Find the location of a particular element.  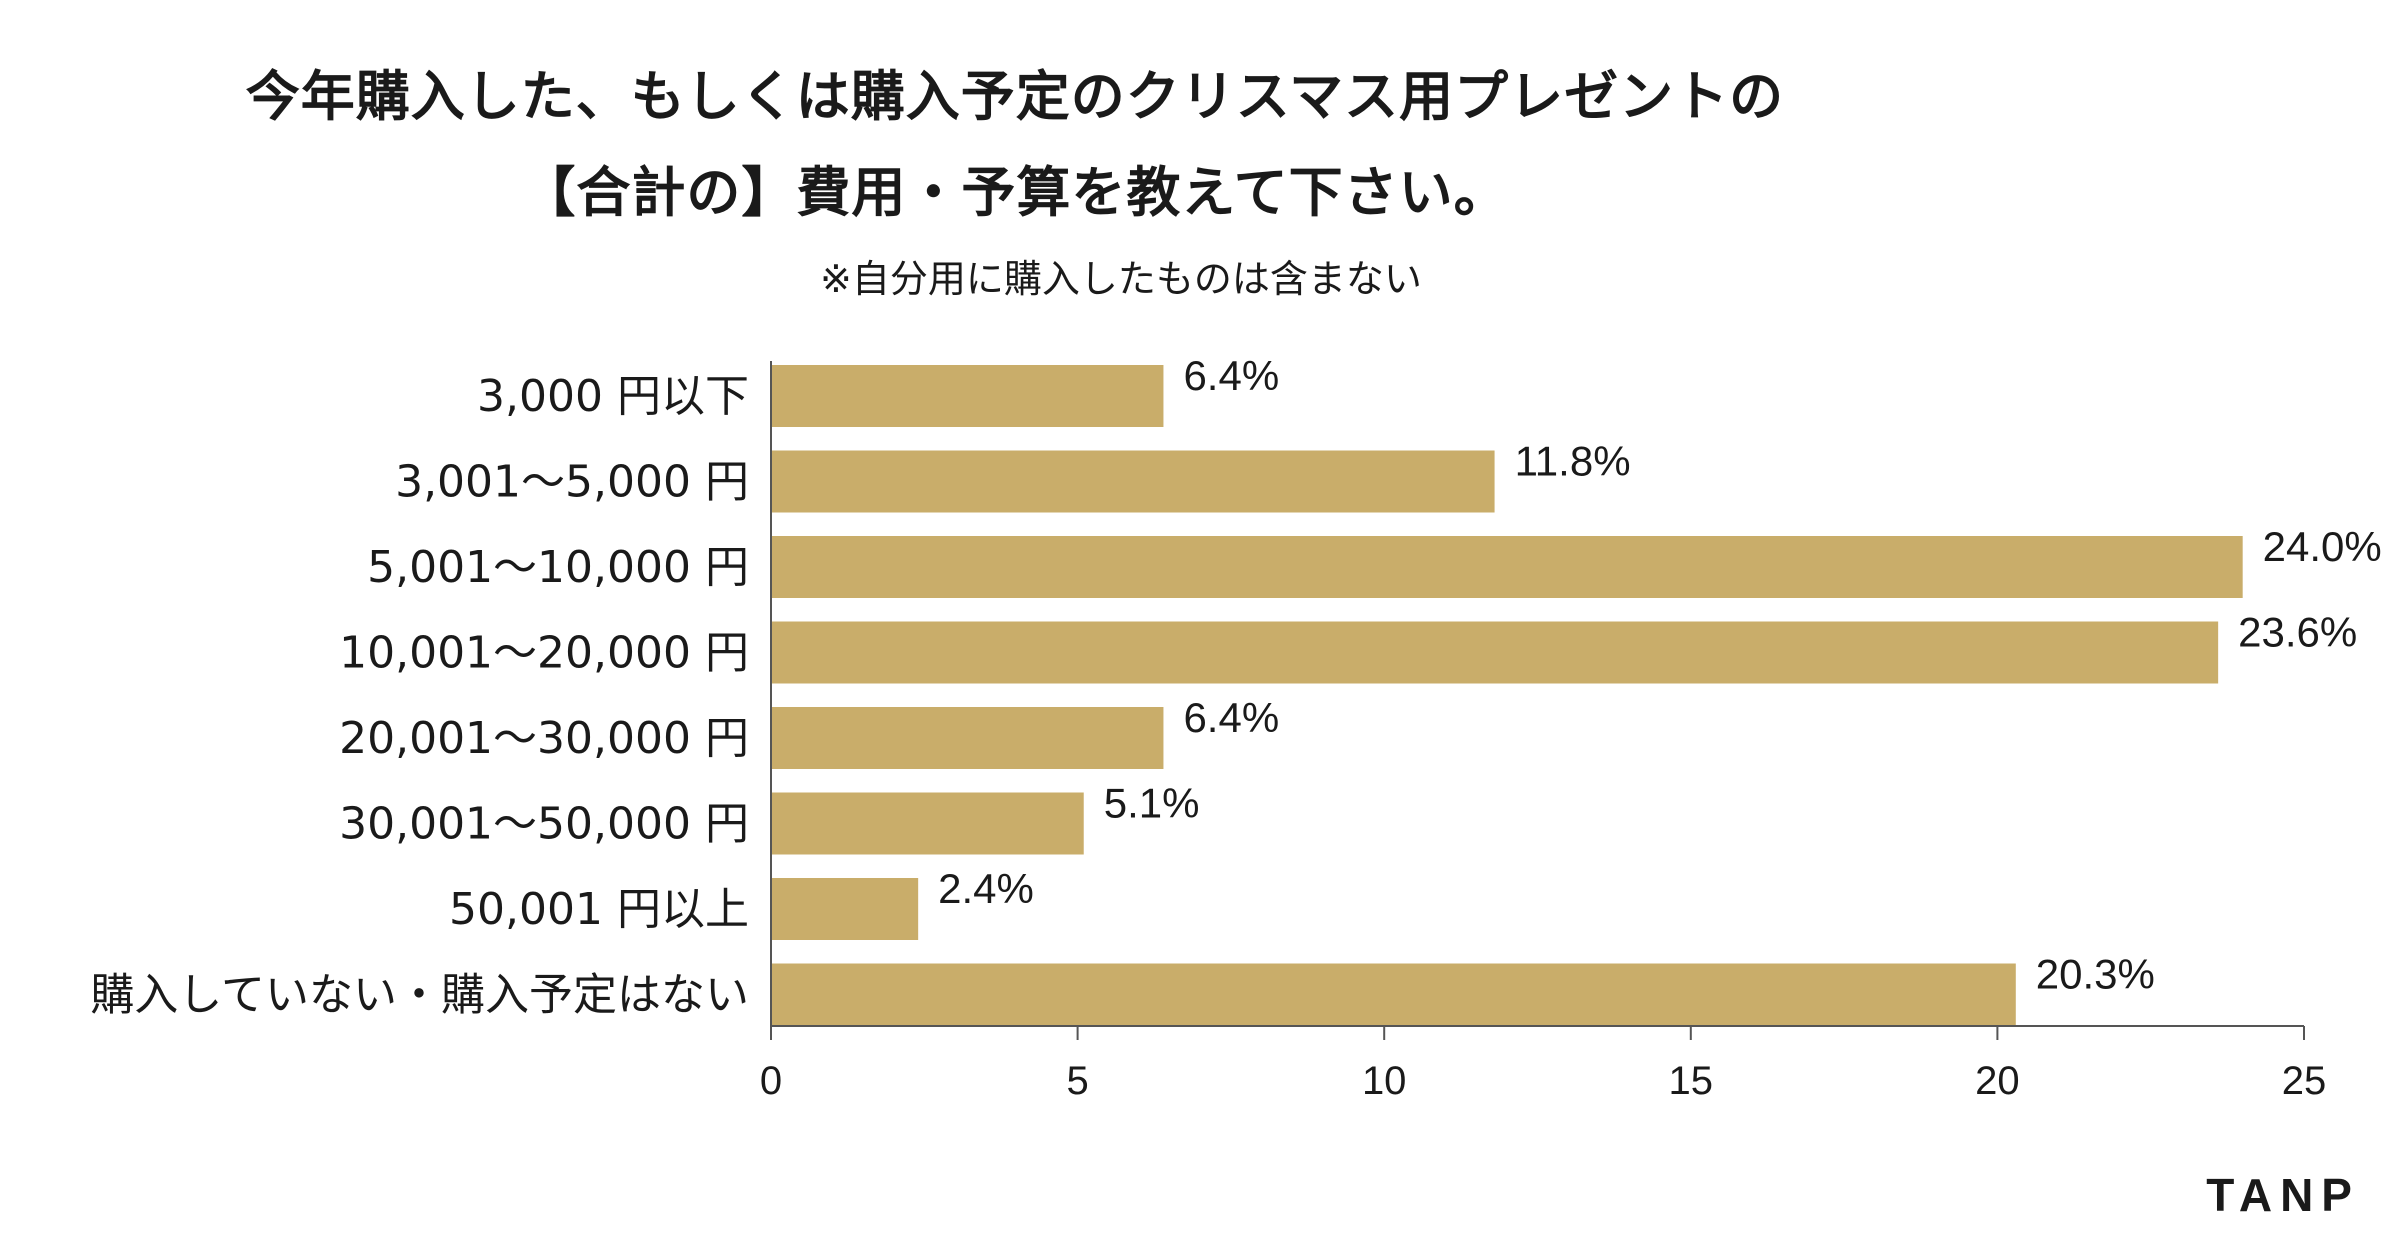

value-label-8: 20.3% is located at coordinates (2095, 974).